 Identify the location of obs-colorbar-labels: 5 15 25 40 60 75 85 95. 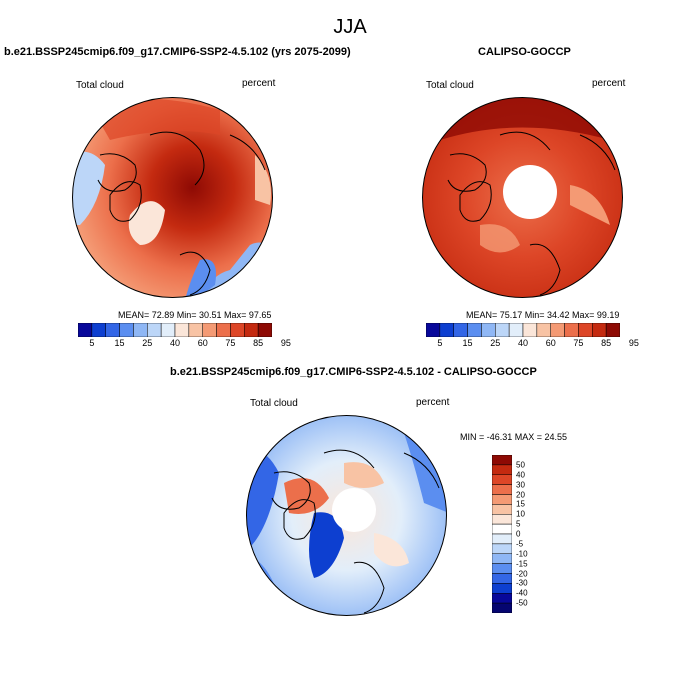
(532, 344).